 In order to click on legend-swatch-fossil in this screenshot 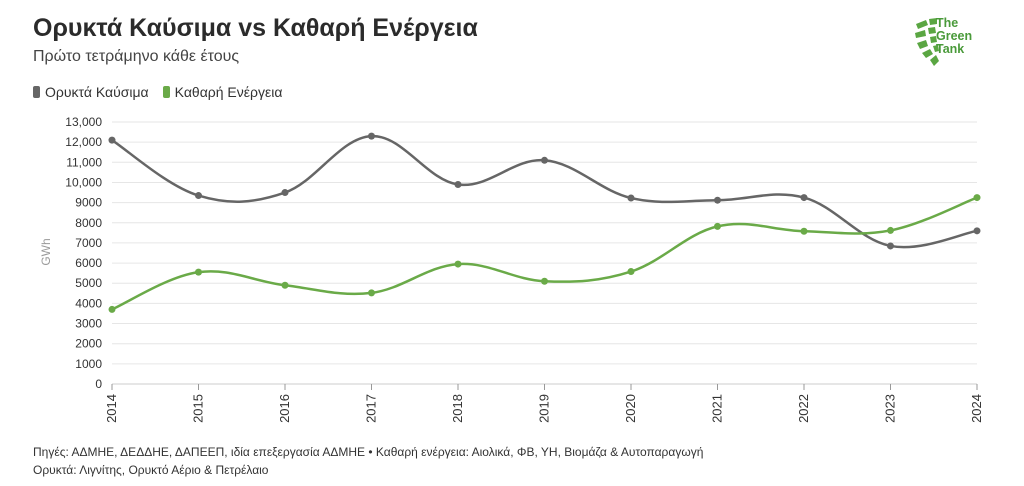, I will do `click(36, 92)`.